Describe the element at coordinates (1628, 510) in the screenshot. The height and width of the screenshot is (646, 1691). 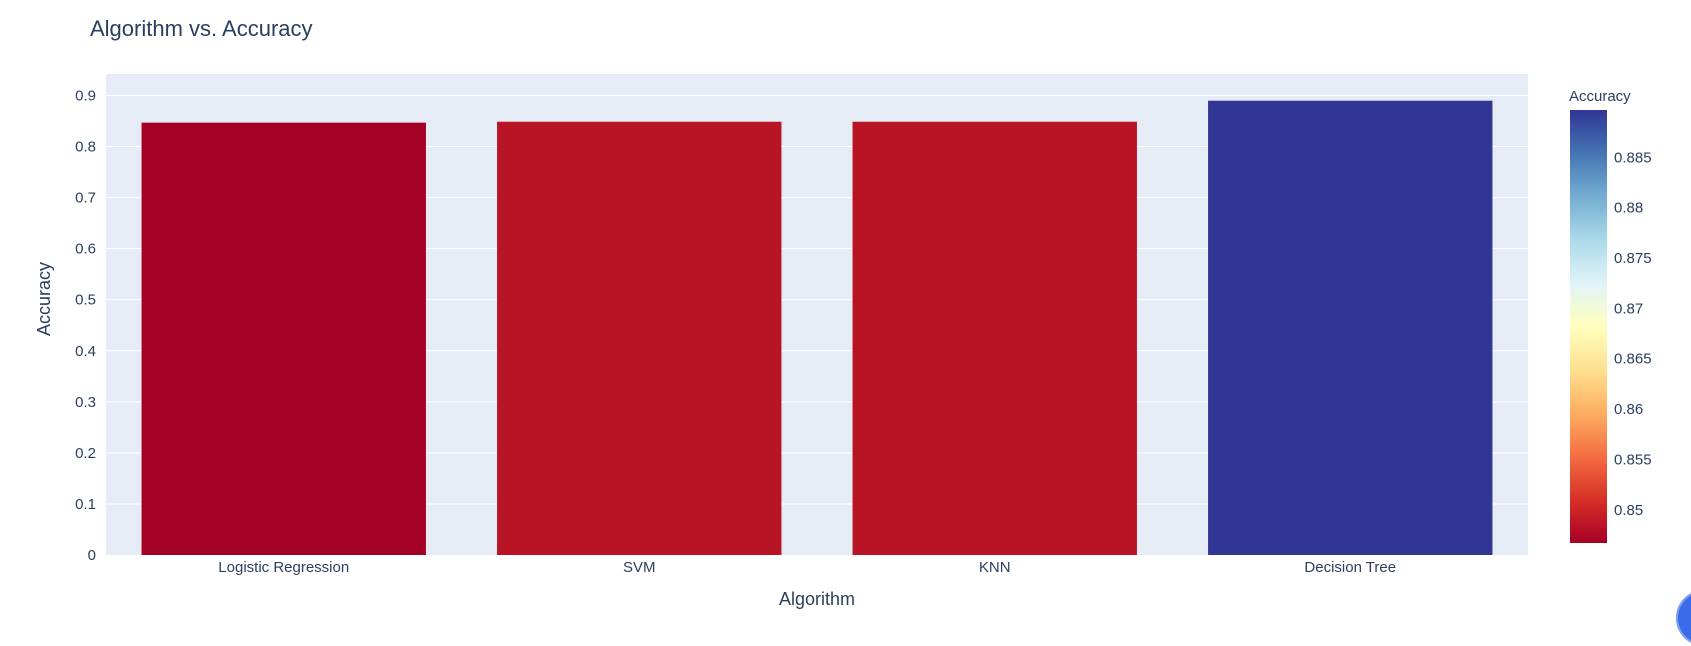
I see `colorbar-tick-label: 0.85` at that location.